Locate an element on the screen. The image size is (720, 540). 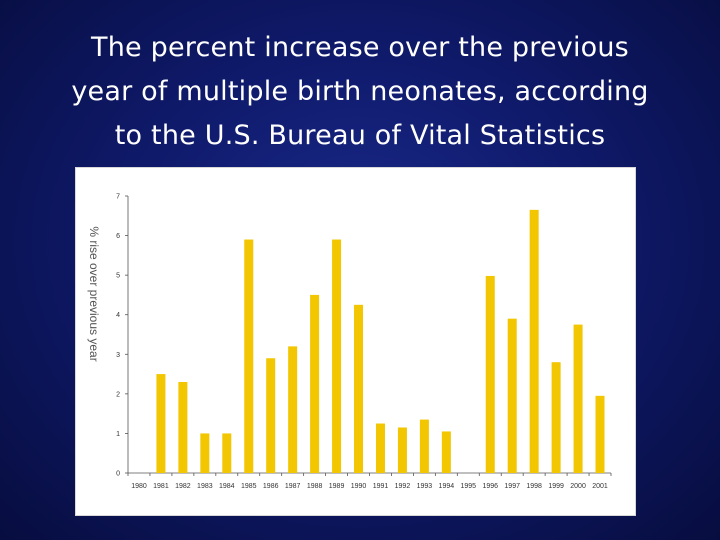
y-tick-label-2: 2 is located at coordinates (118, 394).